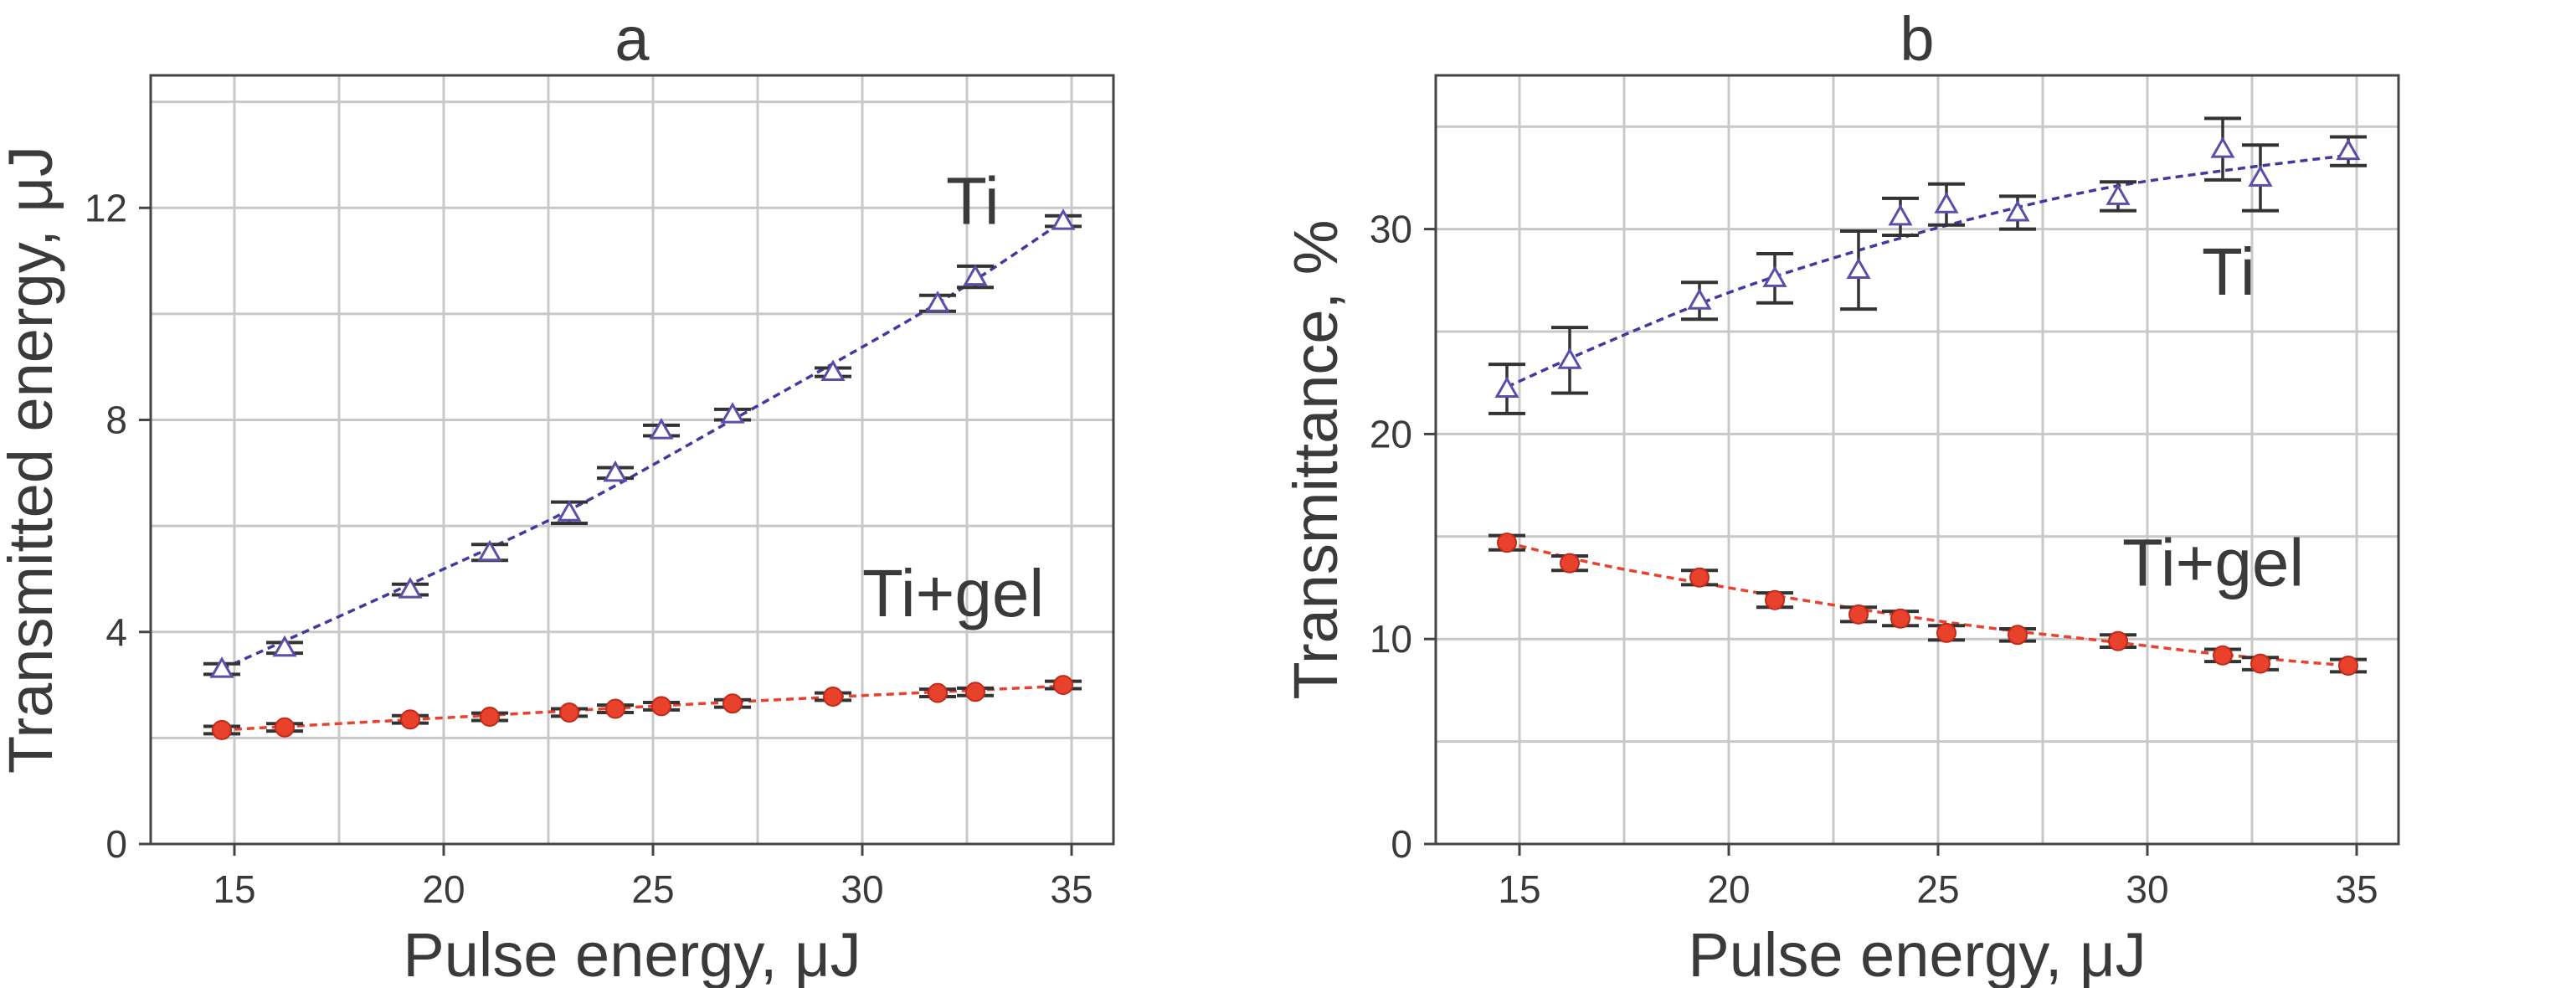 Image resolution: width=2576 pixels, height=988 pixels. Describe the element at coordinates (2229, 271) in the screenshot. I see `panel-b-ti-label: Ti` at that location.